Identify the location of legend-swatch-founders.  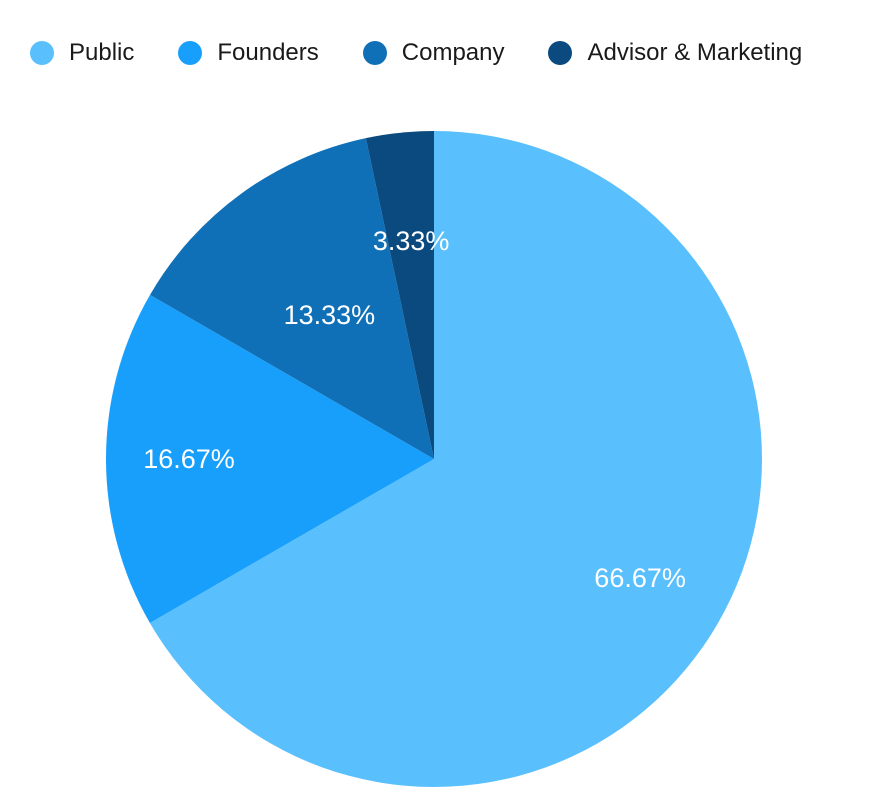
(190, 53).